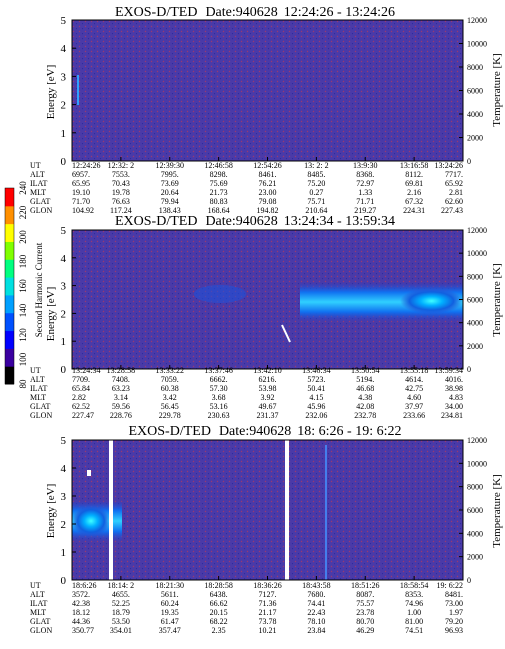  What do you see at coordinates (170, 379) in the screenshot?
I see `panel-2-table-cell: 7059.` at bounding box center [170, 379].